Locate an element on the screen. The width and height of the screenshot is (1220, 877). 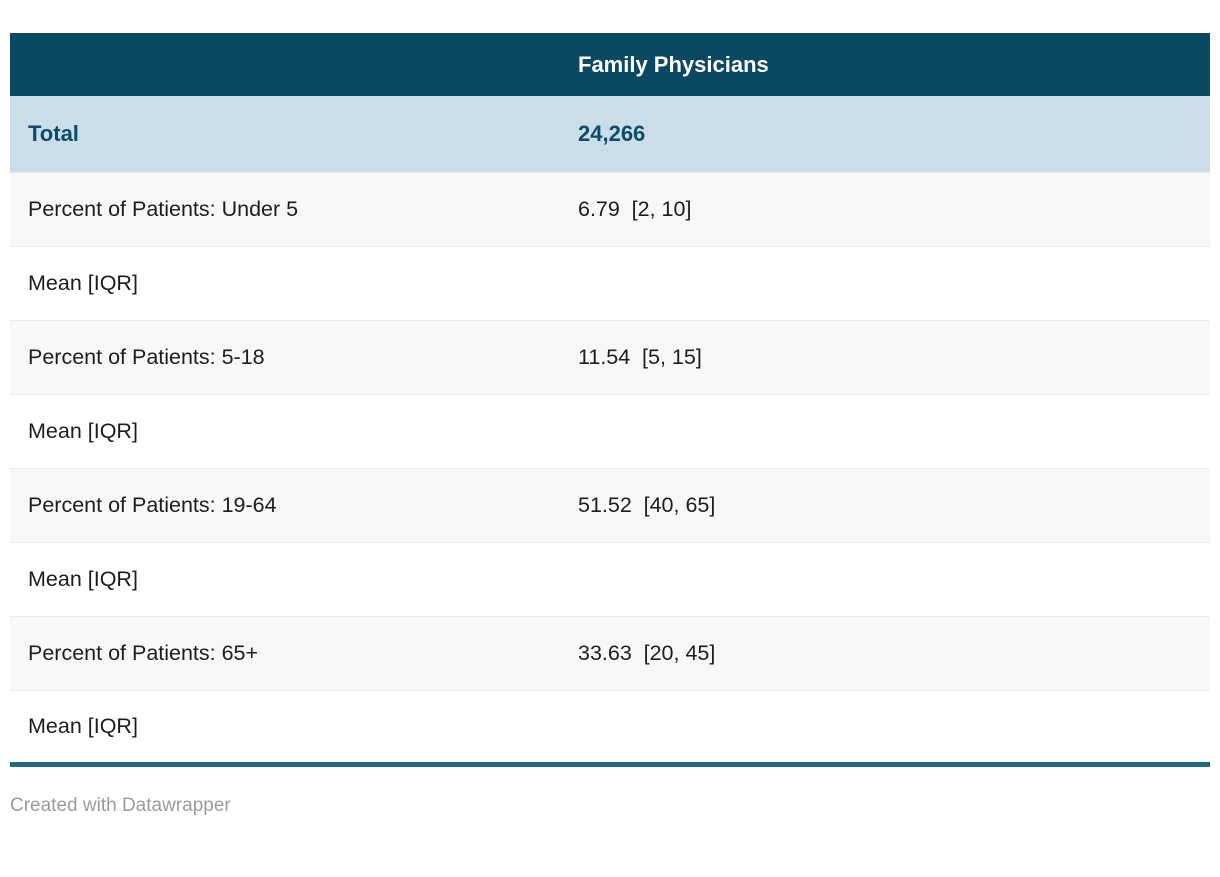
datawrapper-credit-link: Created with Datawrapper is located at coordinates (120, 805).